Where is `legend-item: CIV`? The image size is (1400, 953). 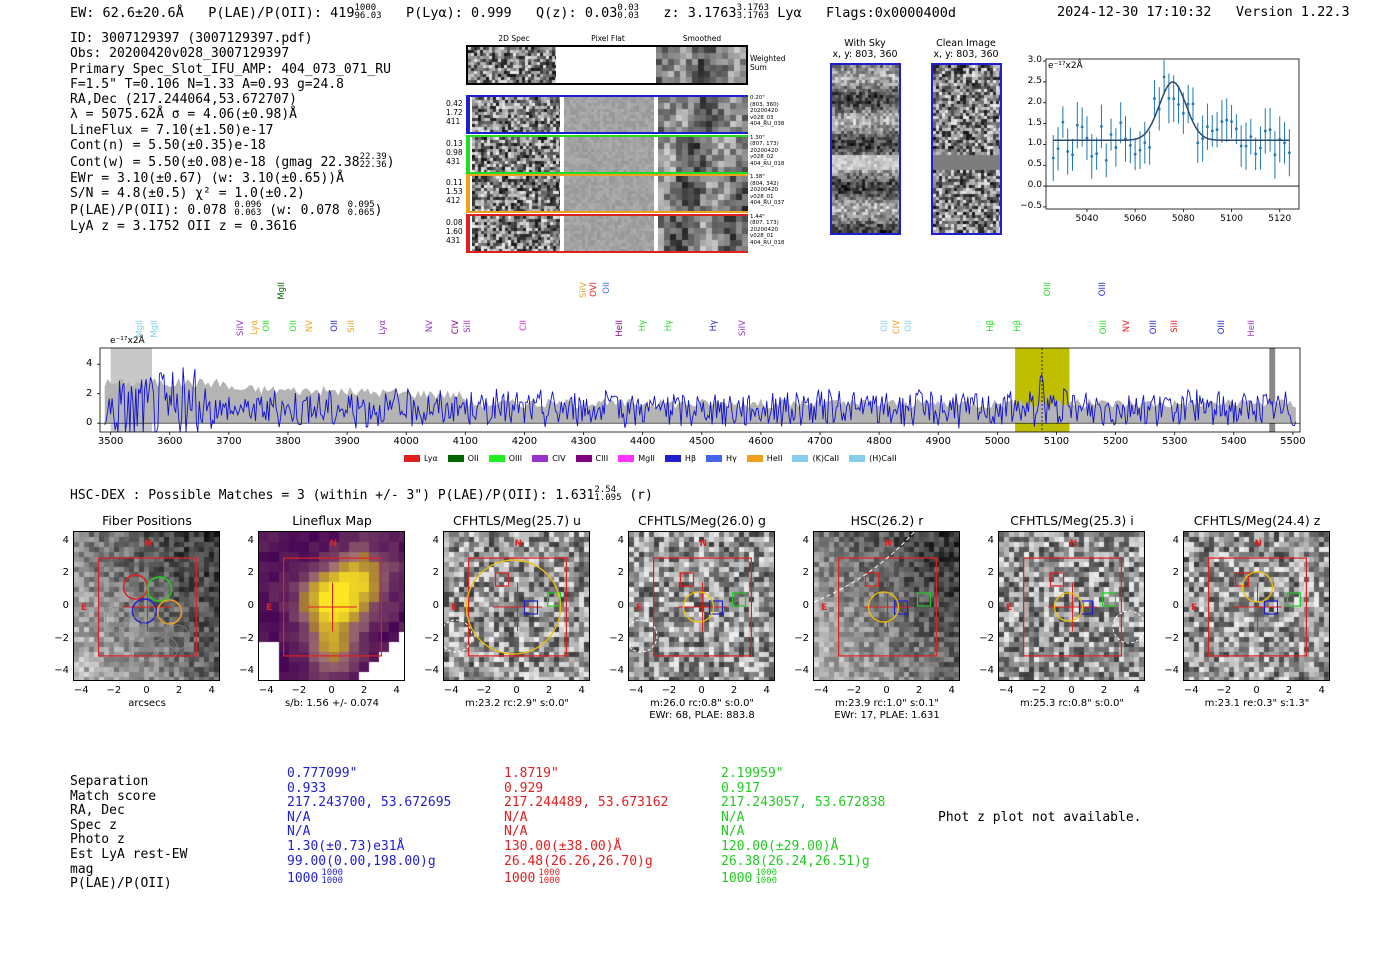
legend-item: CIV is located at coordinates (549, 458).